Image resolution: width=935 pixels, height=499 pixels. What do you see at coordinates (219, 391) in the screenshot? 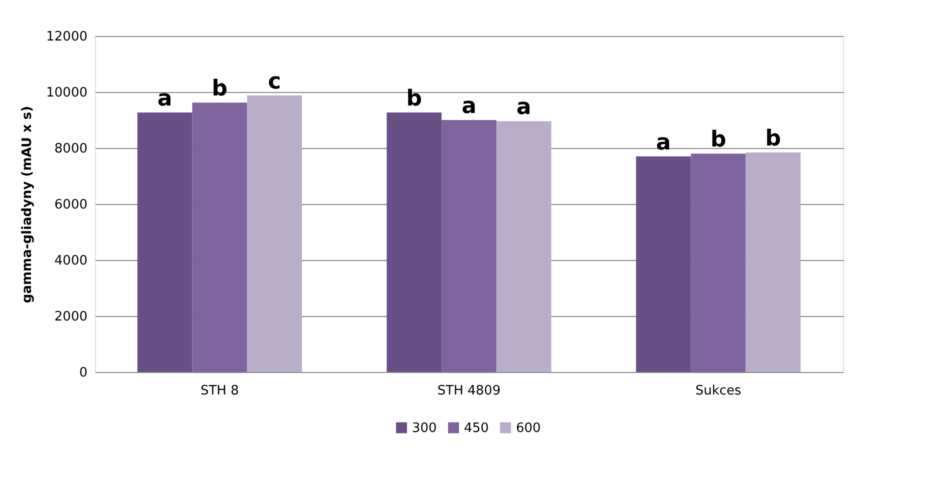
I see `x-tick-label: STH 8` at bounding box center [219, 391].